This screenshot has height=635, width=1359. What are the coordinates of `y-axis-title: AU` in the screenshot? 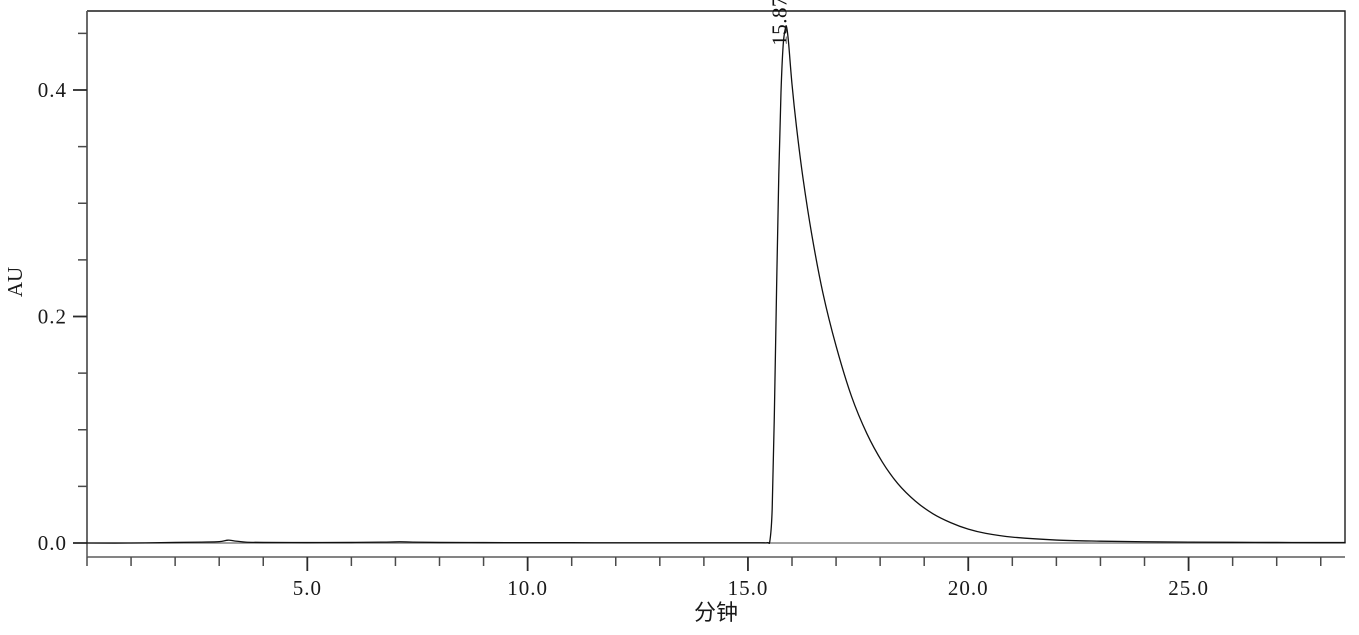 It's located at (15, 282).